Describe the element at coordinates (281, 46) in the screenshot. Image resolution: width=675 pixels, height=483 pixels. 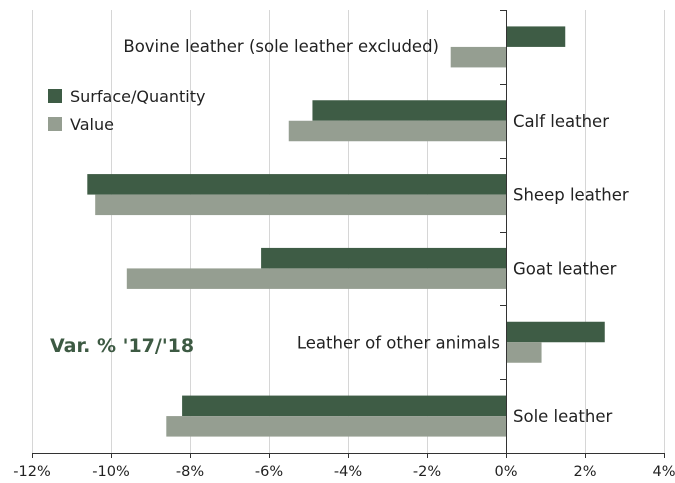
I see `category-label: Bovine leather (sole leather excluded)` at that location.